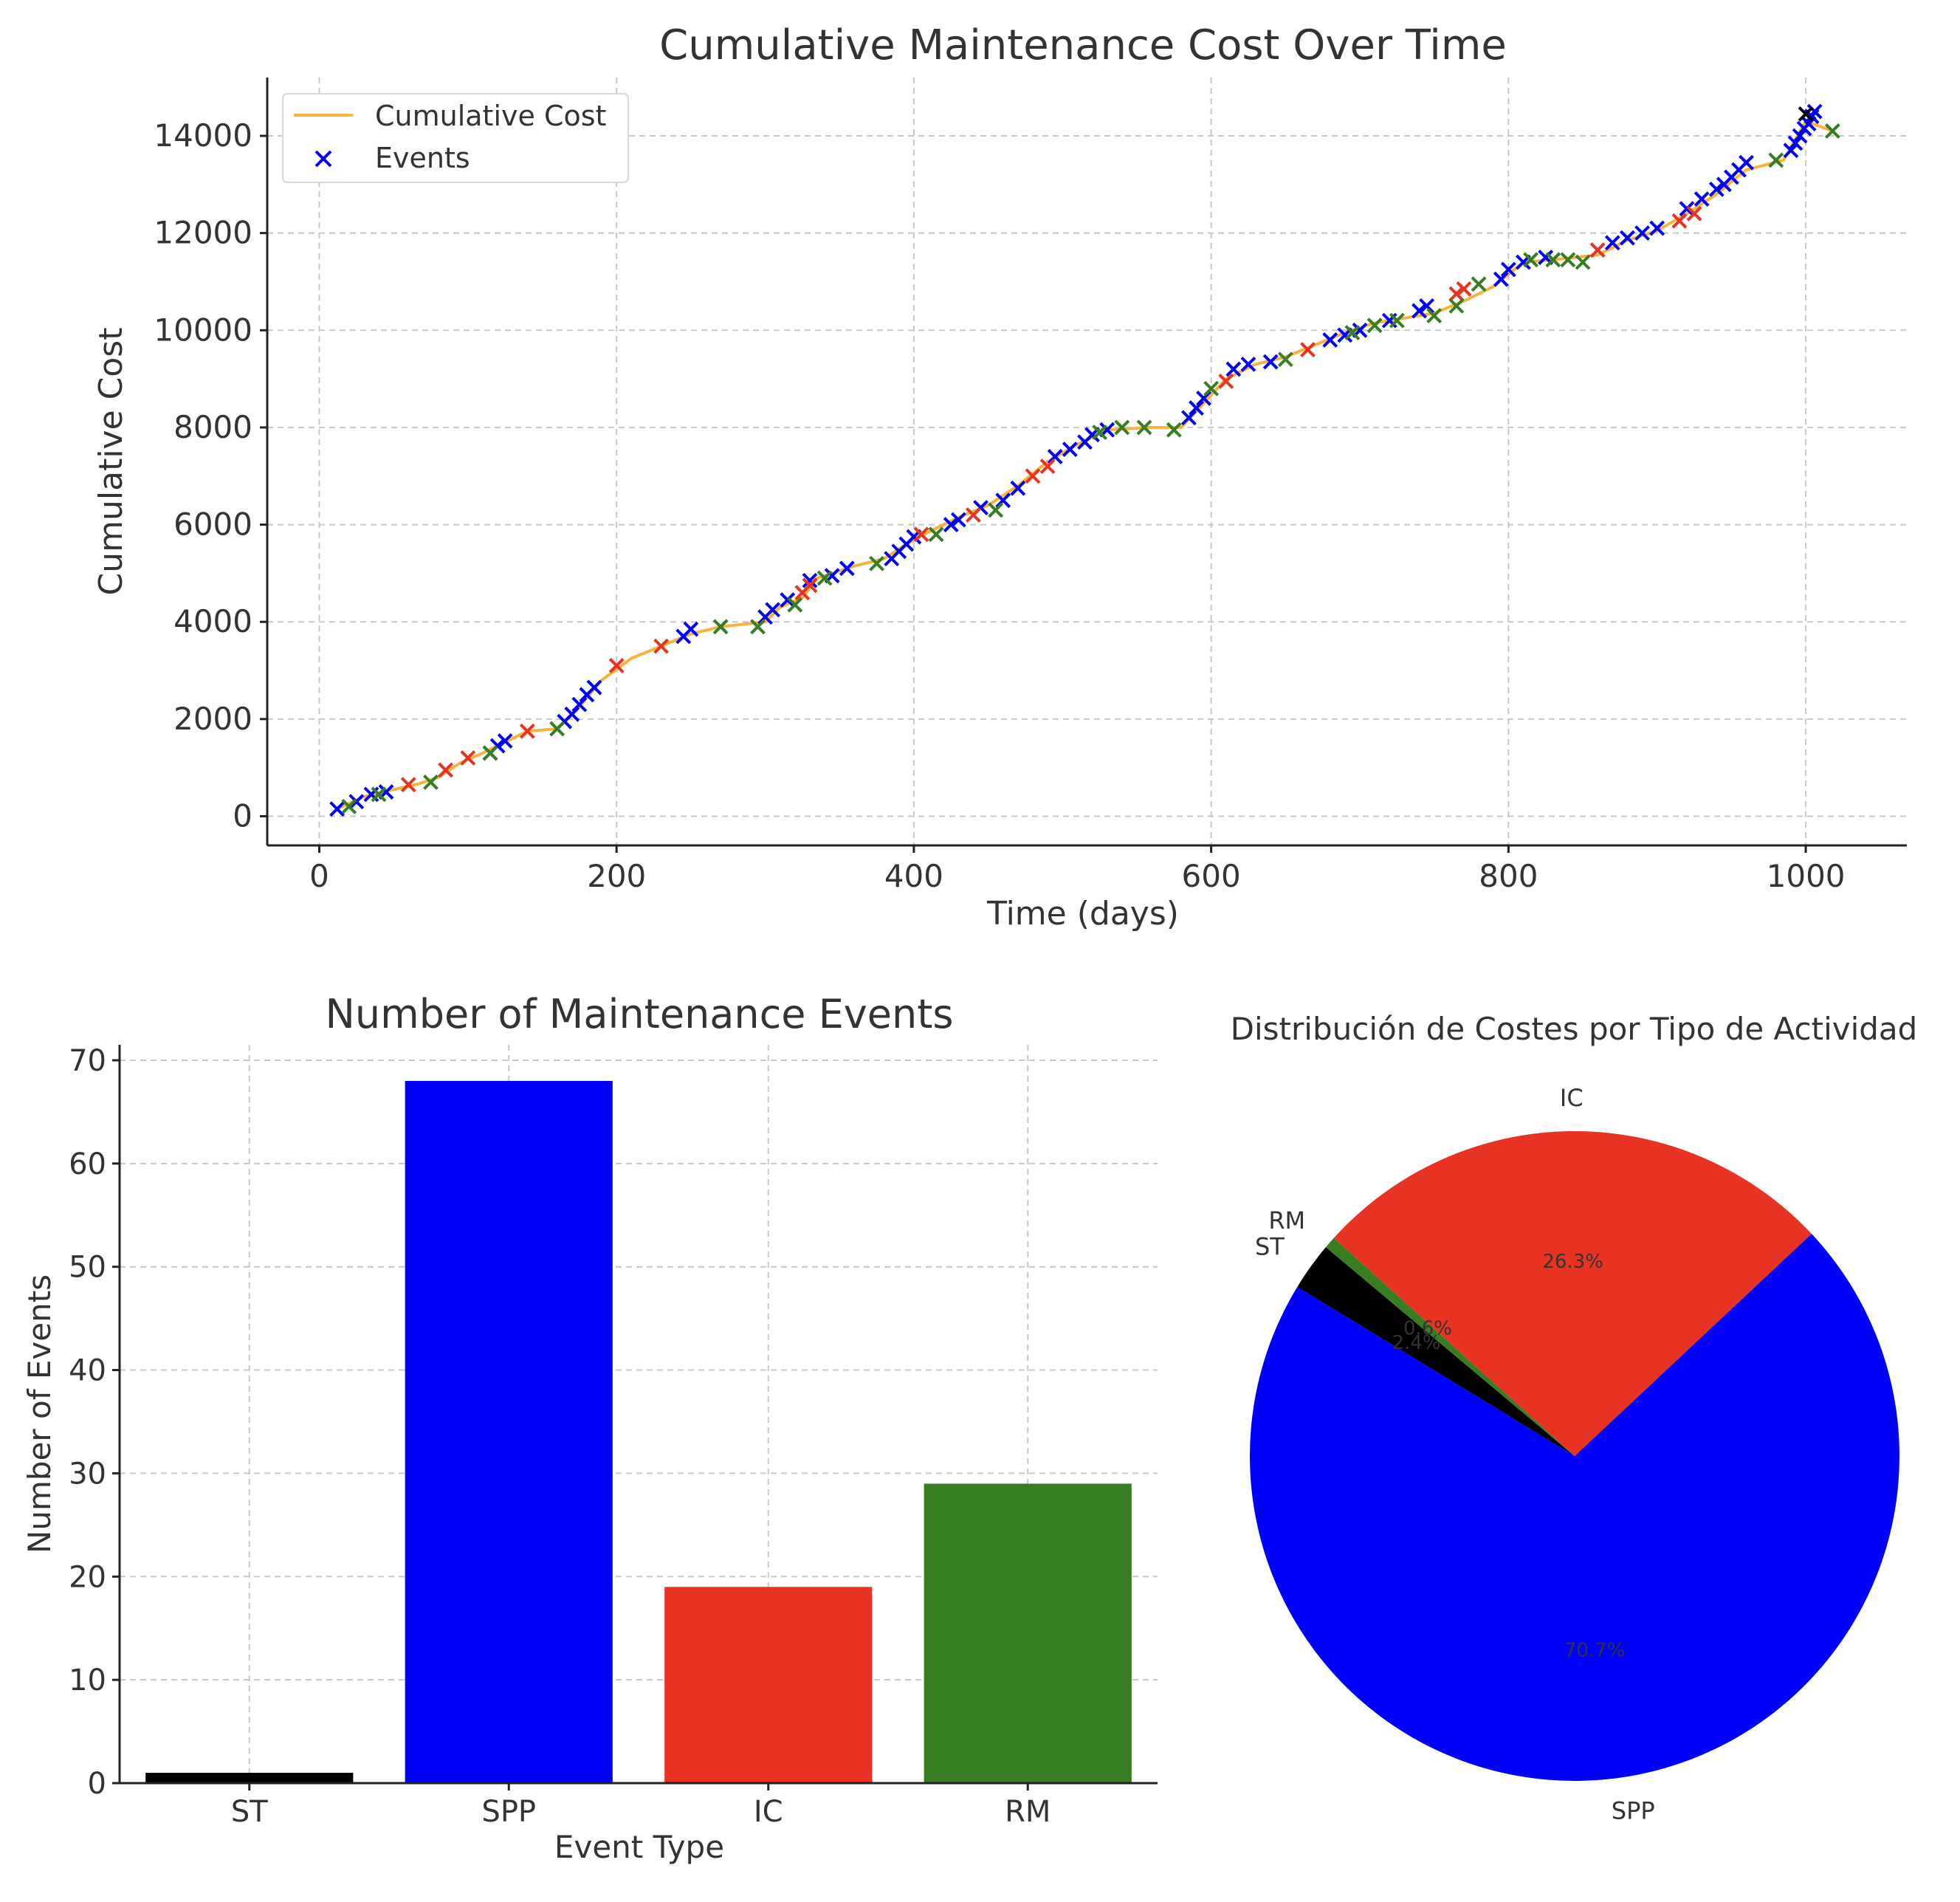 Image resolution: width=1960 pixels, height=1902 pixels. I want to click on x-tick-label: 400, so click(914, 876).